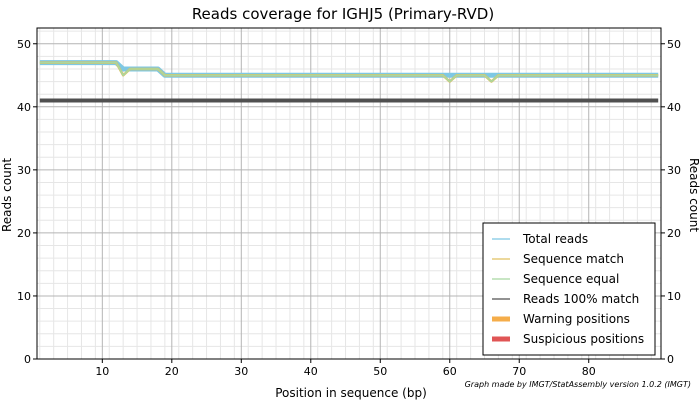  I want to click on x-tick-label: 40, so click(311, 371).